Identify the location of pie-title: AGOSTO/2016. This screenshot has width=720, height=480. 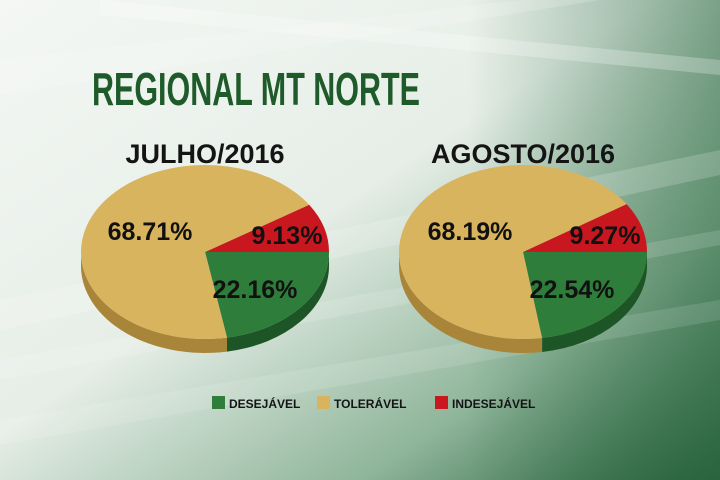
(523, 154).